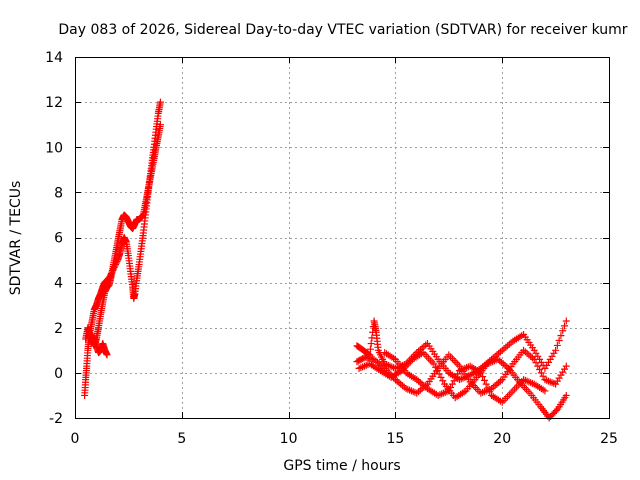 This screenshot has height=480, width=640. I want to click on x-tick-label: 25, so click(609, 439).